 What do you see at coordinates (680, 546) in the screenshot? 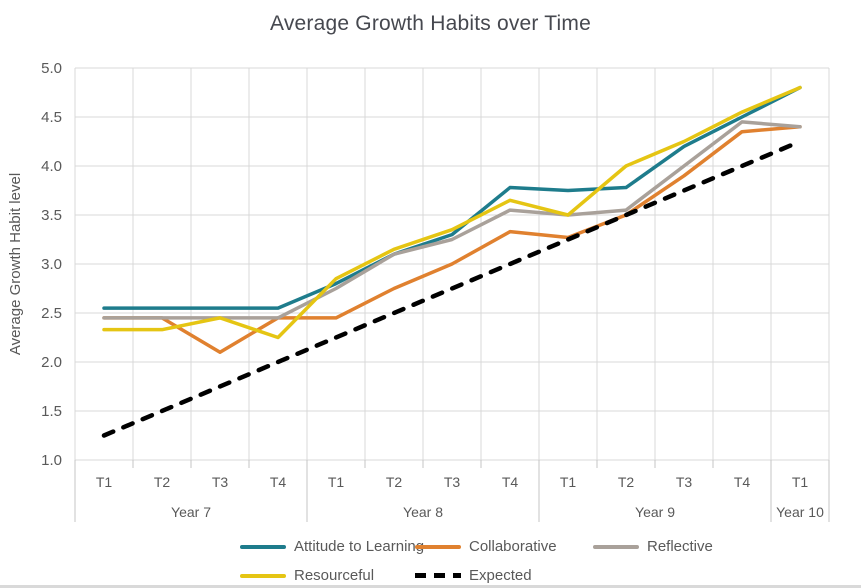
I see `legend-label: Reflective` at bounding box center [680, 546].